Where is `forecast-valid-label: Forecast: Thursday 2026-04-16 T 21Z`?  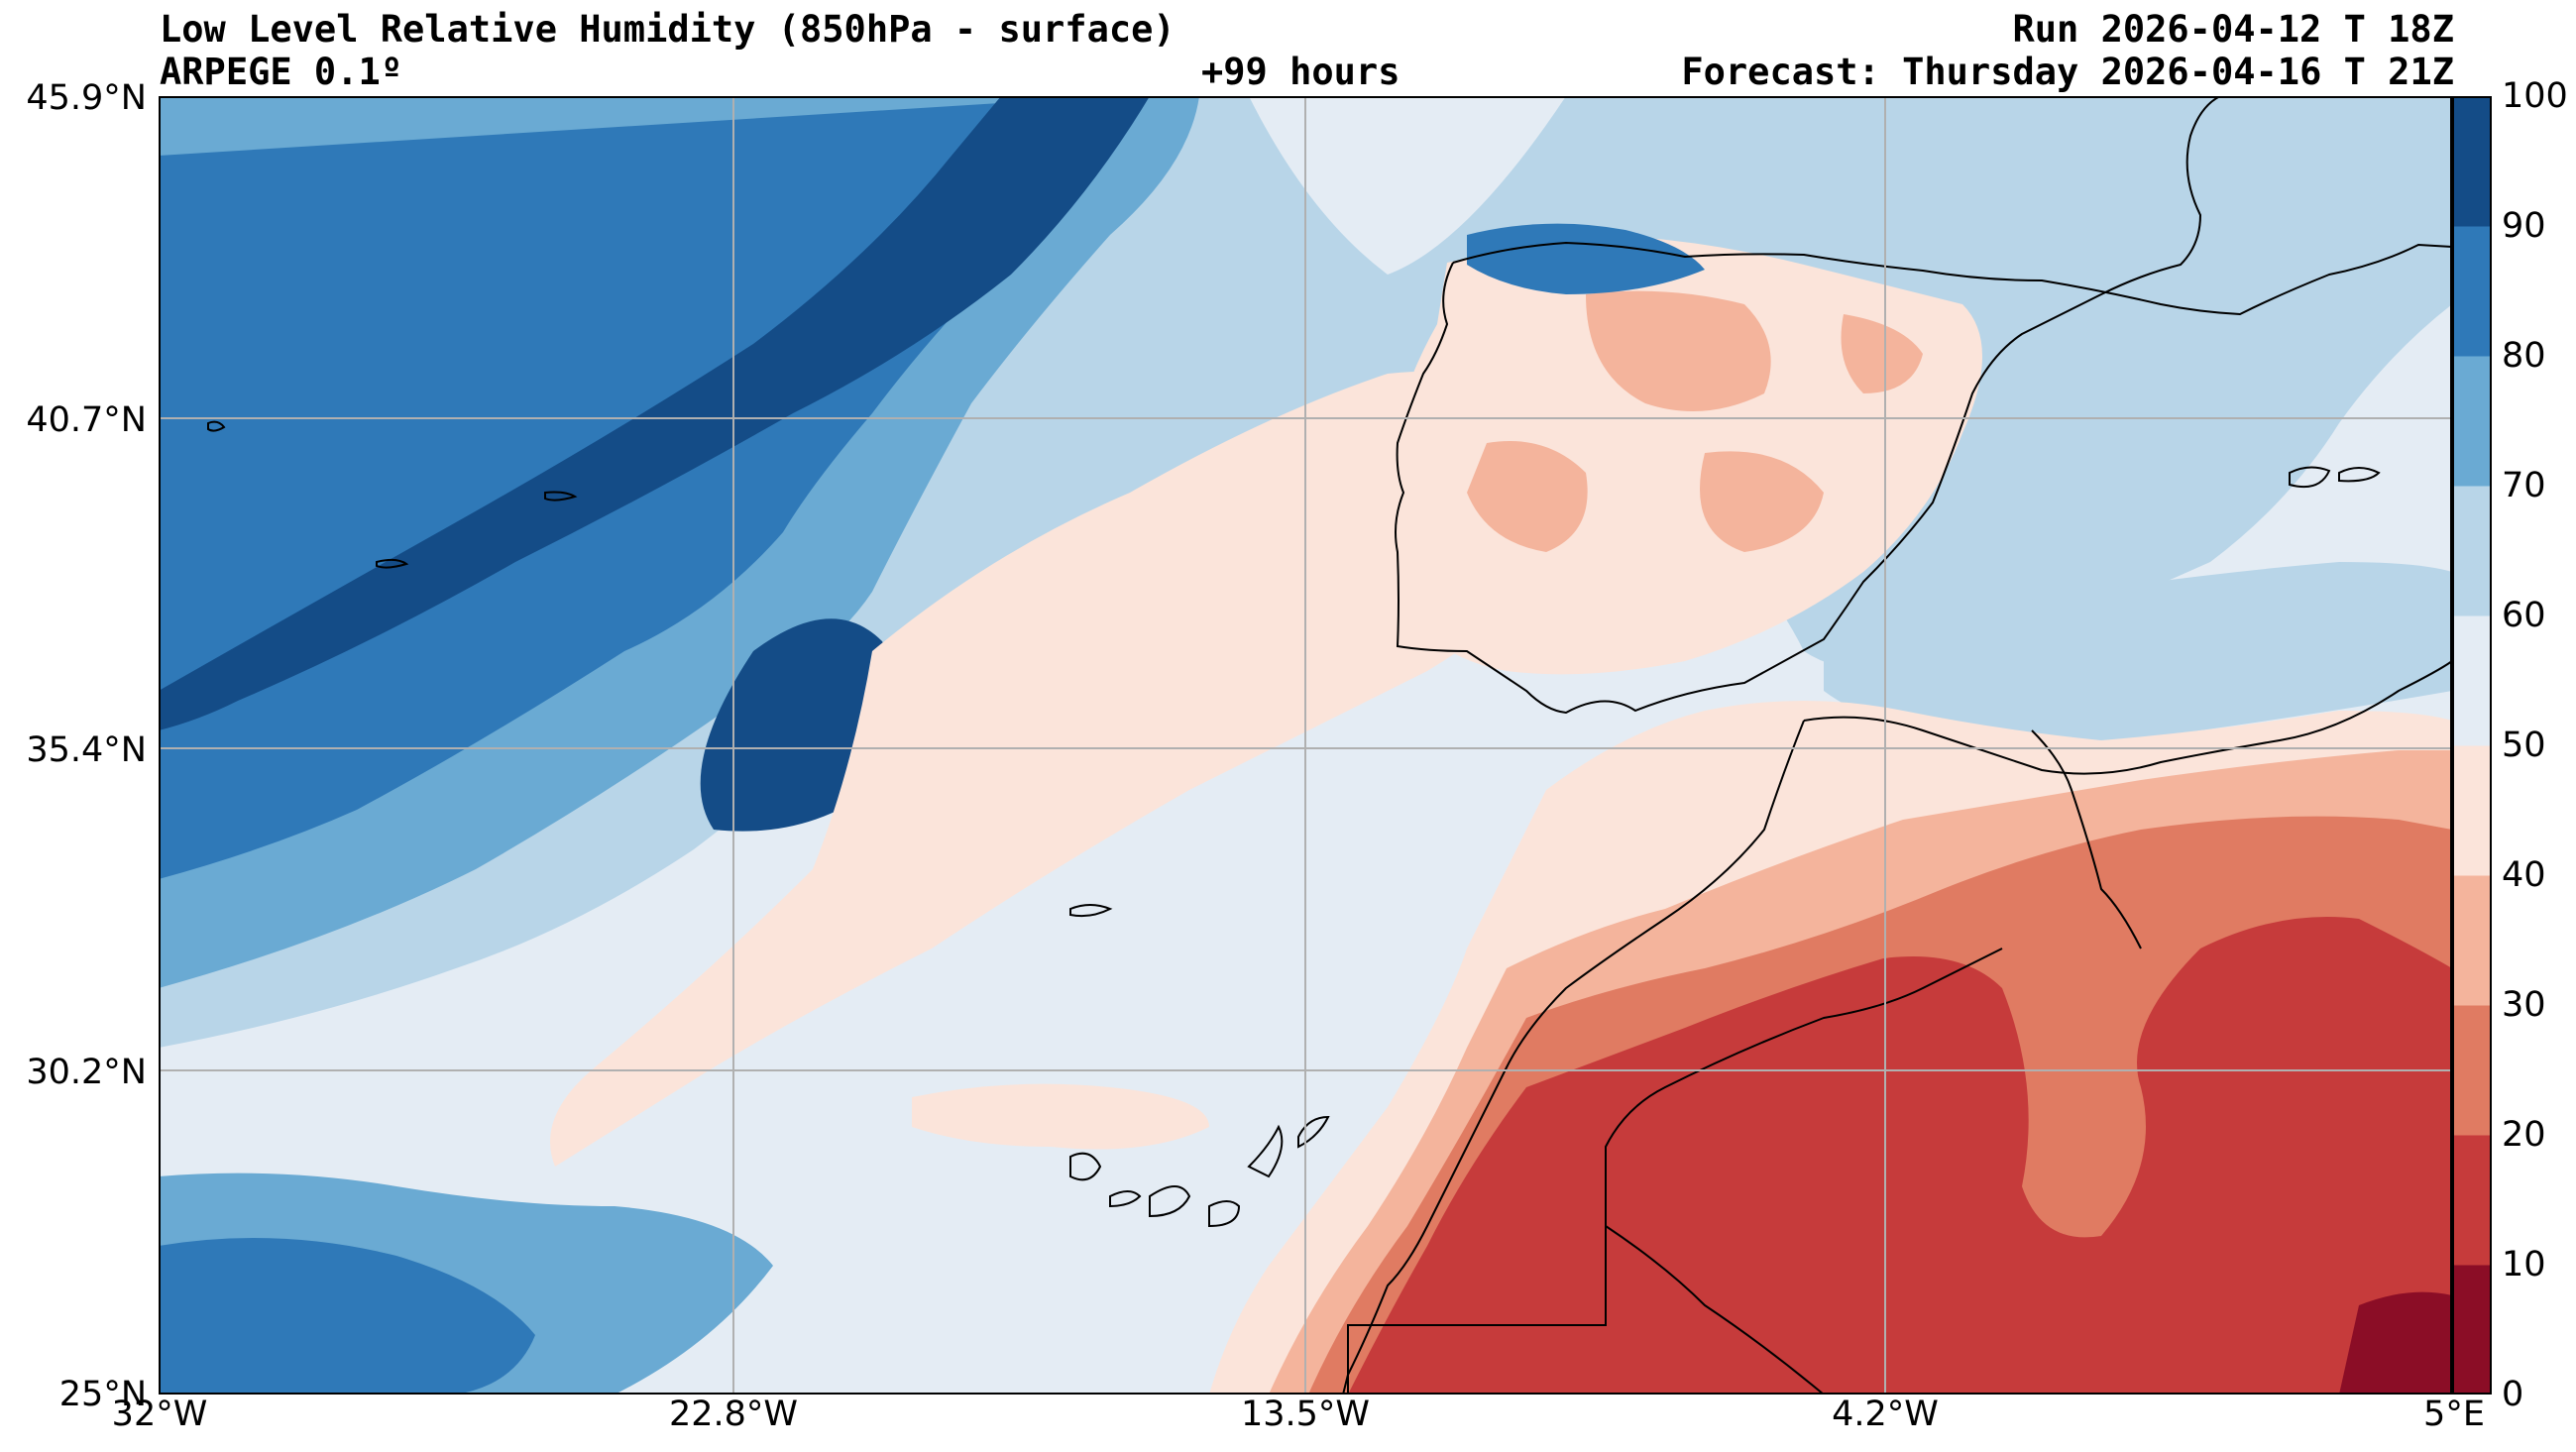
forecast-valid-label: Forecast: Thursday 2026-04-16 T 21Z is located at coordinates (2067, 72).